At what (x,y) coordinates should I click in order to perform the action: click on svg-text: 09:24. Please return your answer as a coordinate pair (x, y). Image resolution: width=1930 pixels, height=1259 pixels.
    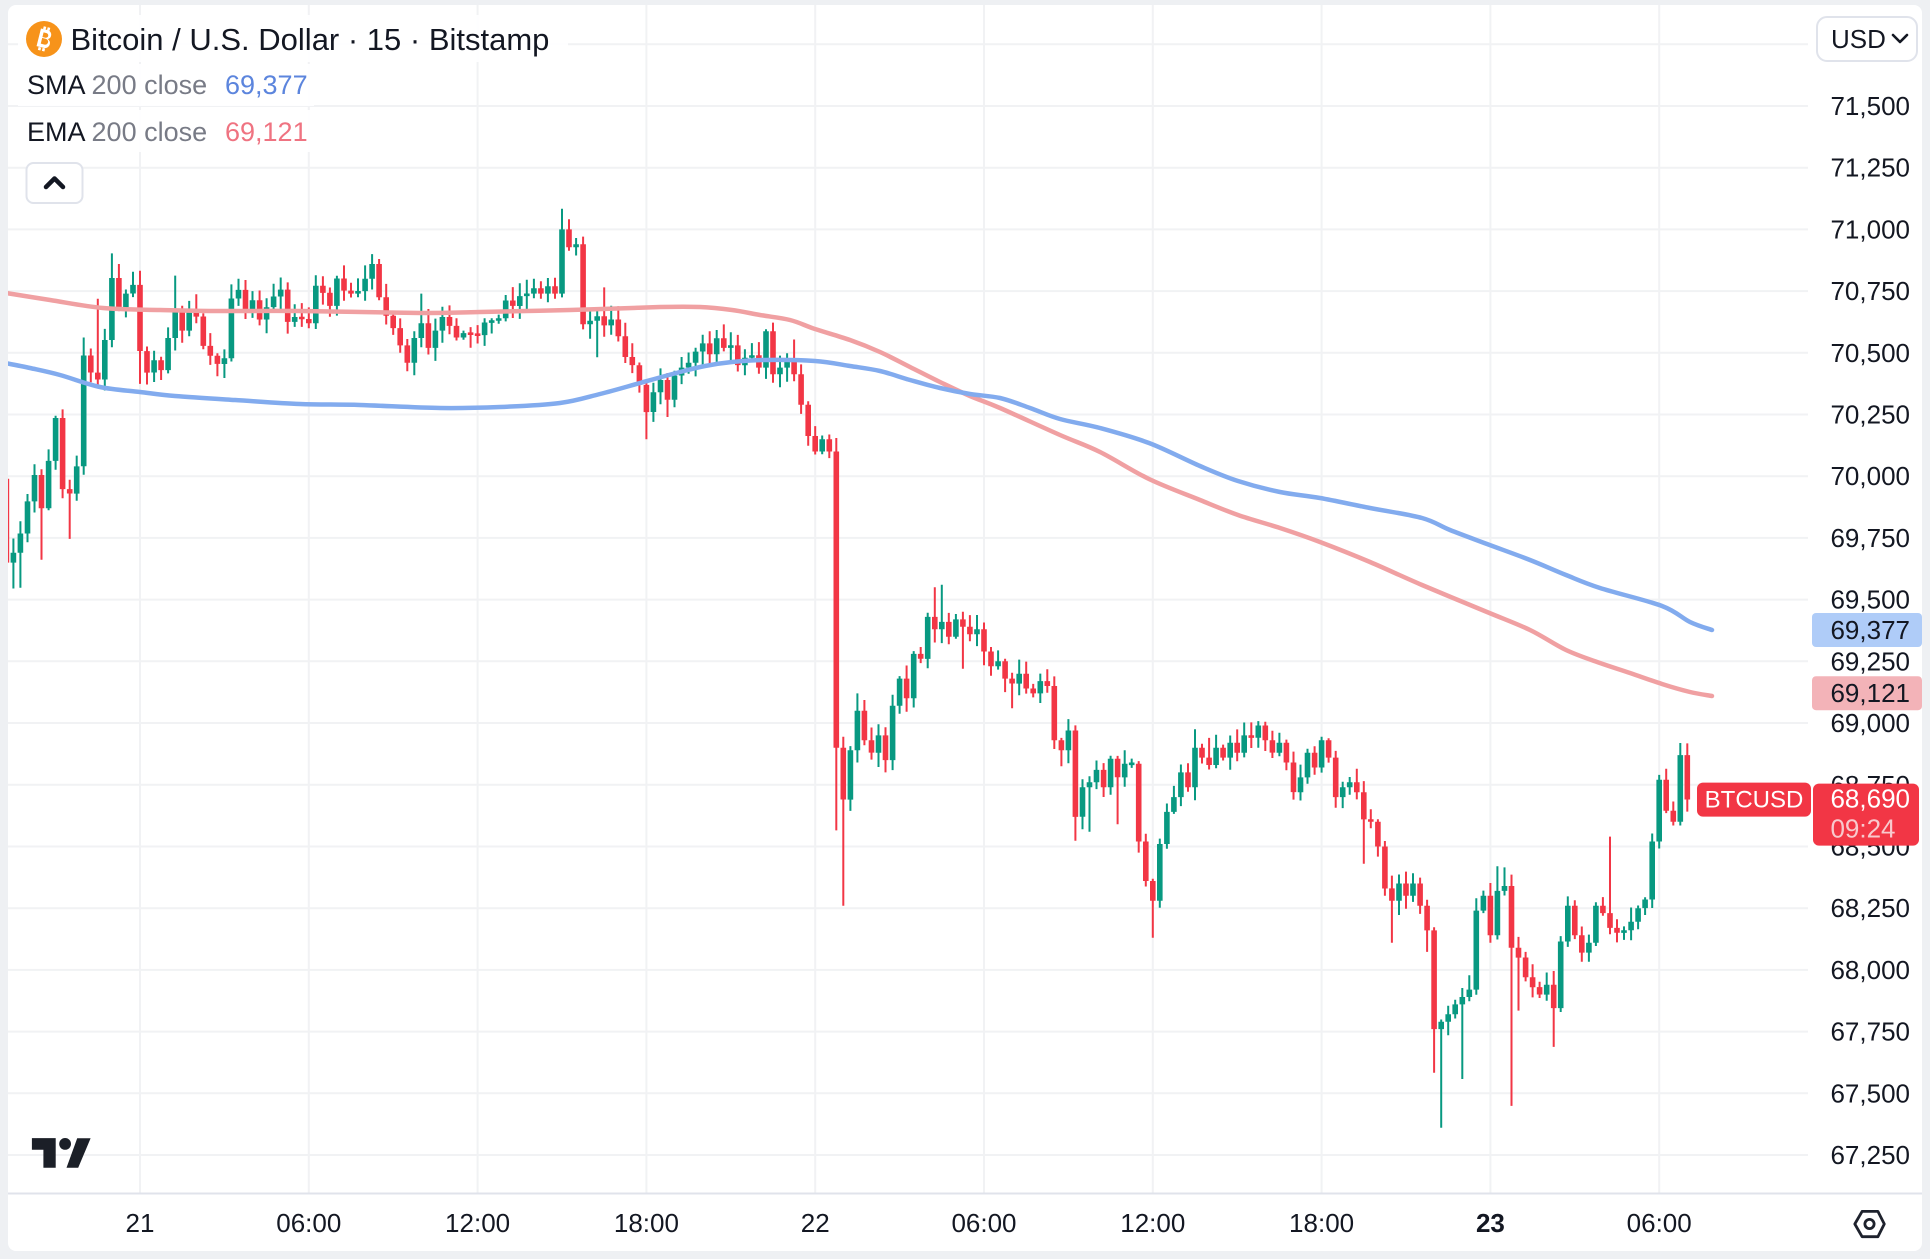
    Looking at the image, I should click on (1862, 829).